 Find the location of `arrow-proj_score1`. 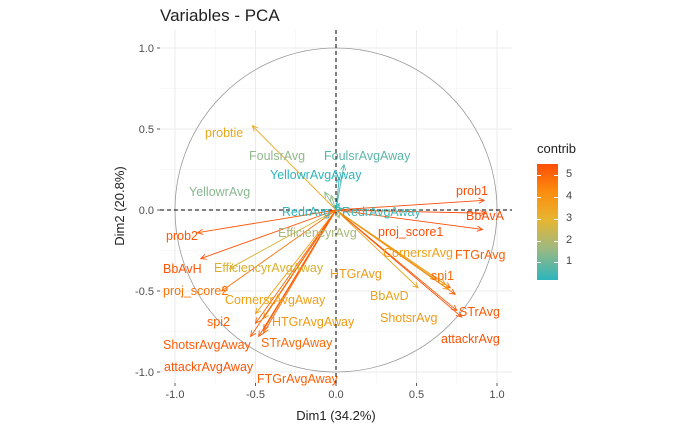

arrow-proj_score1 is located at coordinates (409, 220).